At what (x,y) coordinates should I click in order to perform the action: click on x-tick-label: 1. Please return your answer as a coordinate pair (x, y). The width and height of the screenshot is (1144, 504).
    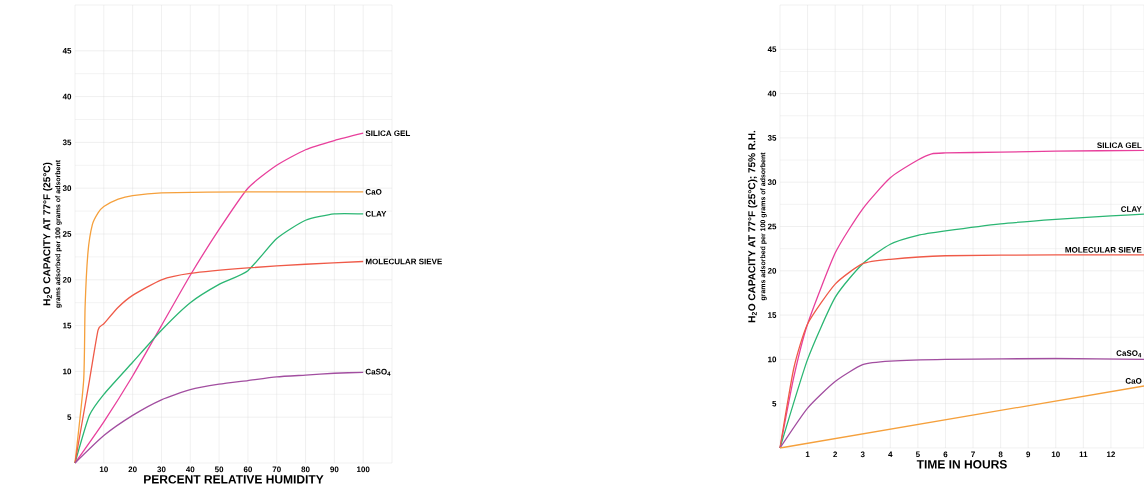
    Looking at the image, I should click on (807, 454).